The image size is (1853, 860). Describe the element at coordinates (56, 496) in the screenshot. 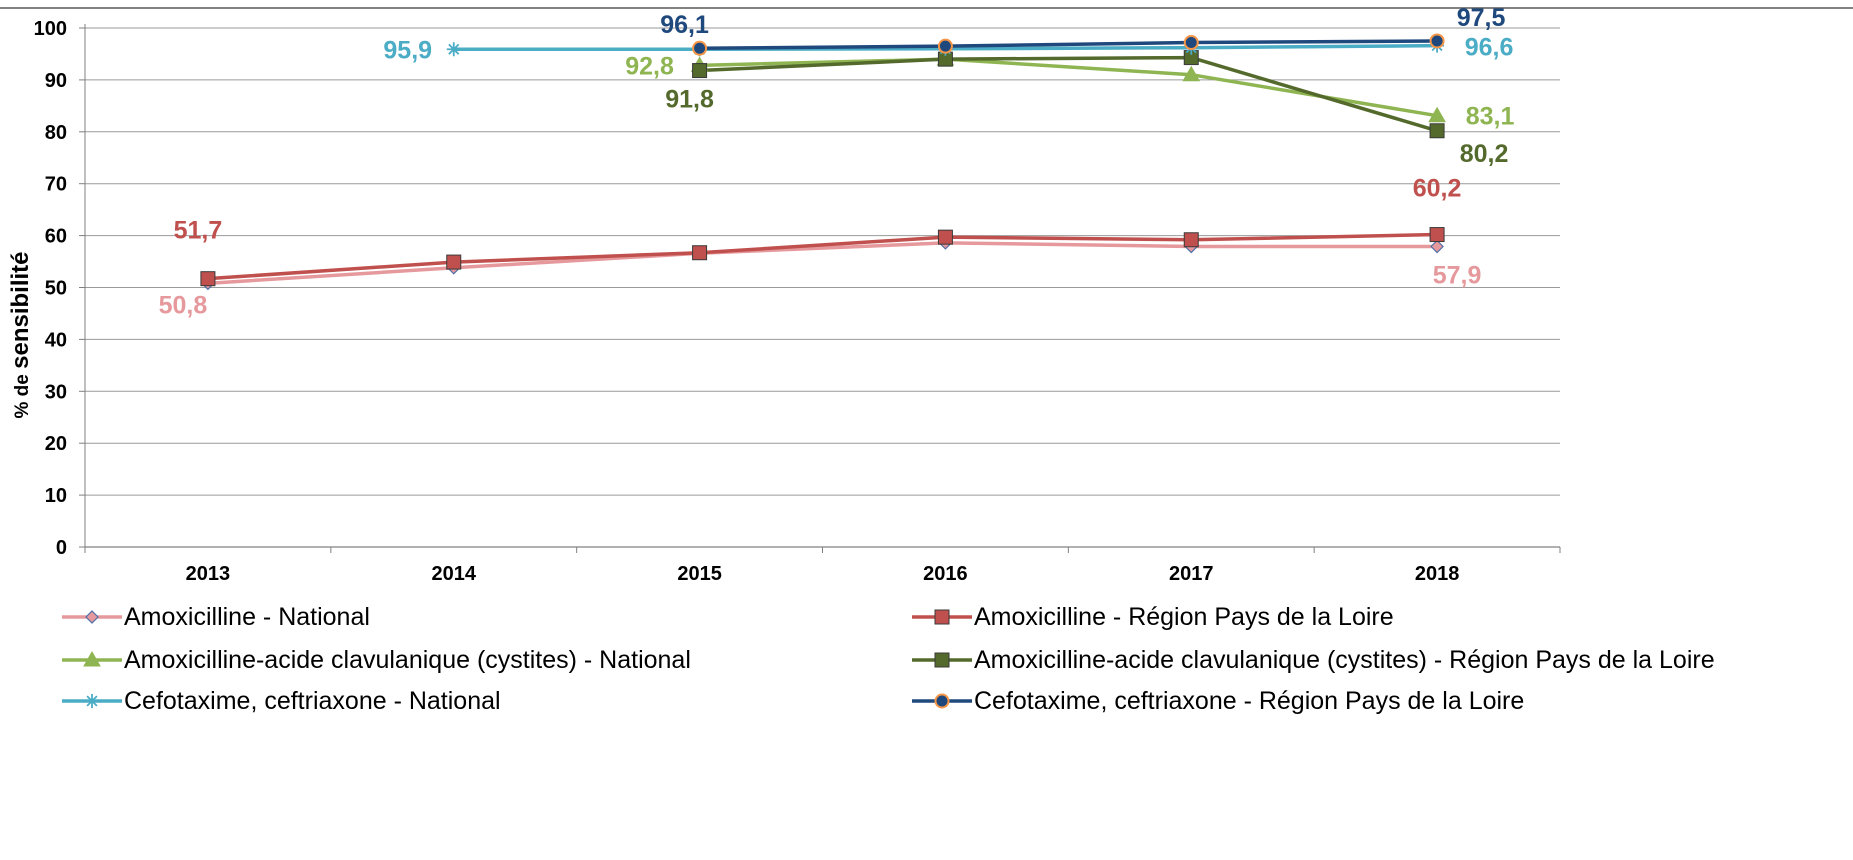

I see `y-tick-label: 10` at that location.